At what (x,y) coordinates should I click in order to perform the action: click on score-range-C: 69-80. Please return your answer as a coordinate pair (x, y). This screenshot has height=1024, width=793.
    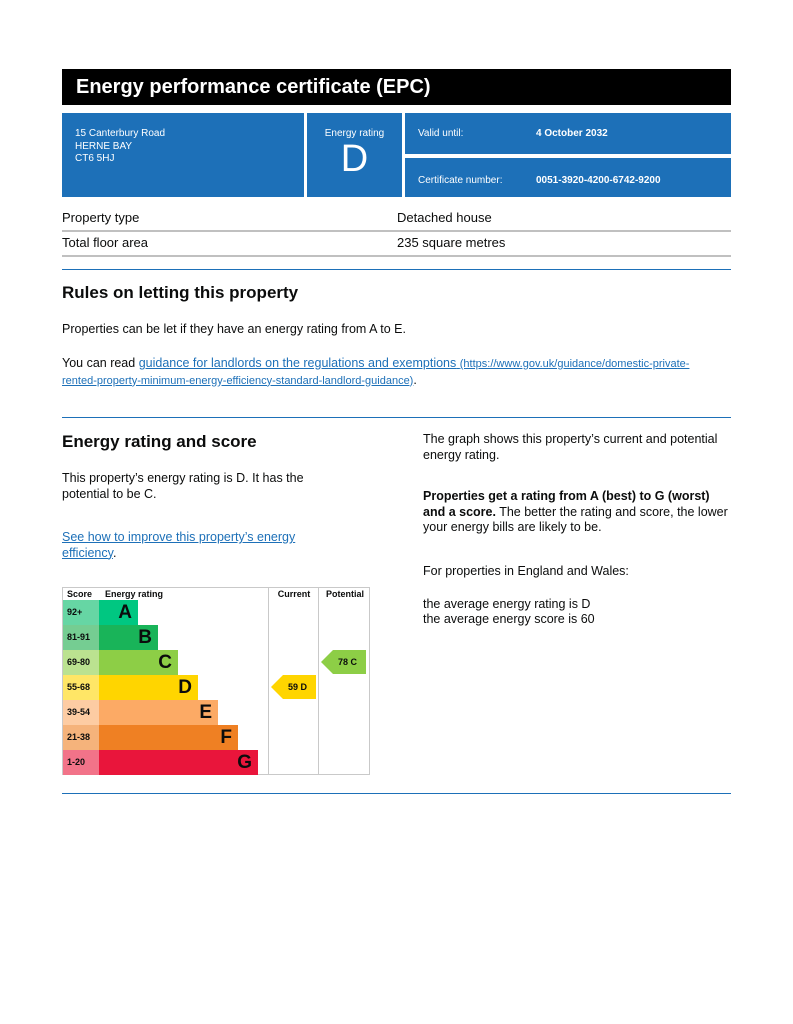
    Looking at the image, I should click on (81, 662).